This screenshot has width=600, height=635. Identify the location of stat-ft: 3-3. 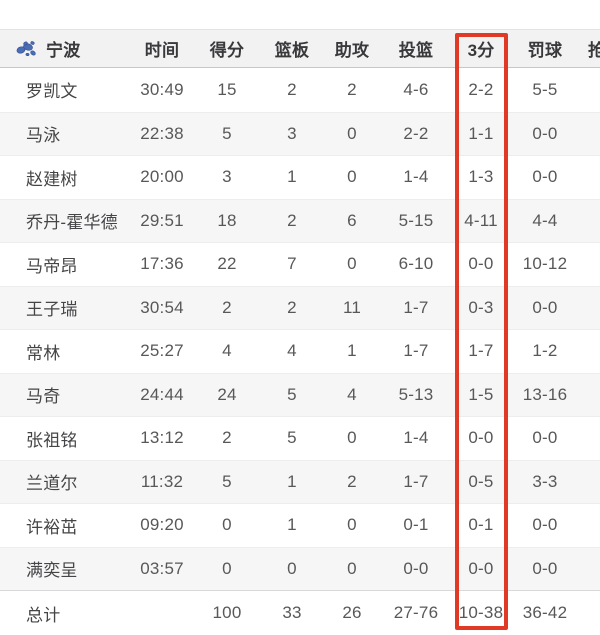
(545, 481).